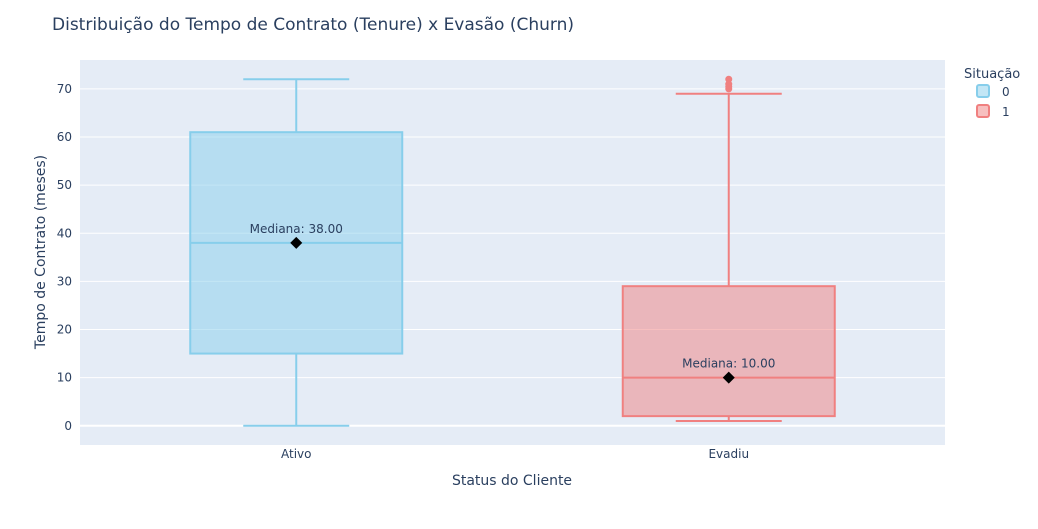 The width and height of the screenshot is (1038, 529). Describe the element at coordinates (64, 233) in the screenshot. I see `y-tick-label: 40` at that location.